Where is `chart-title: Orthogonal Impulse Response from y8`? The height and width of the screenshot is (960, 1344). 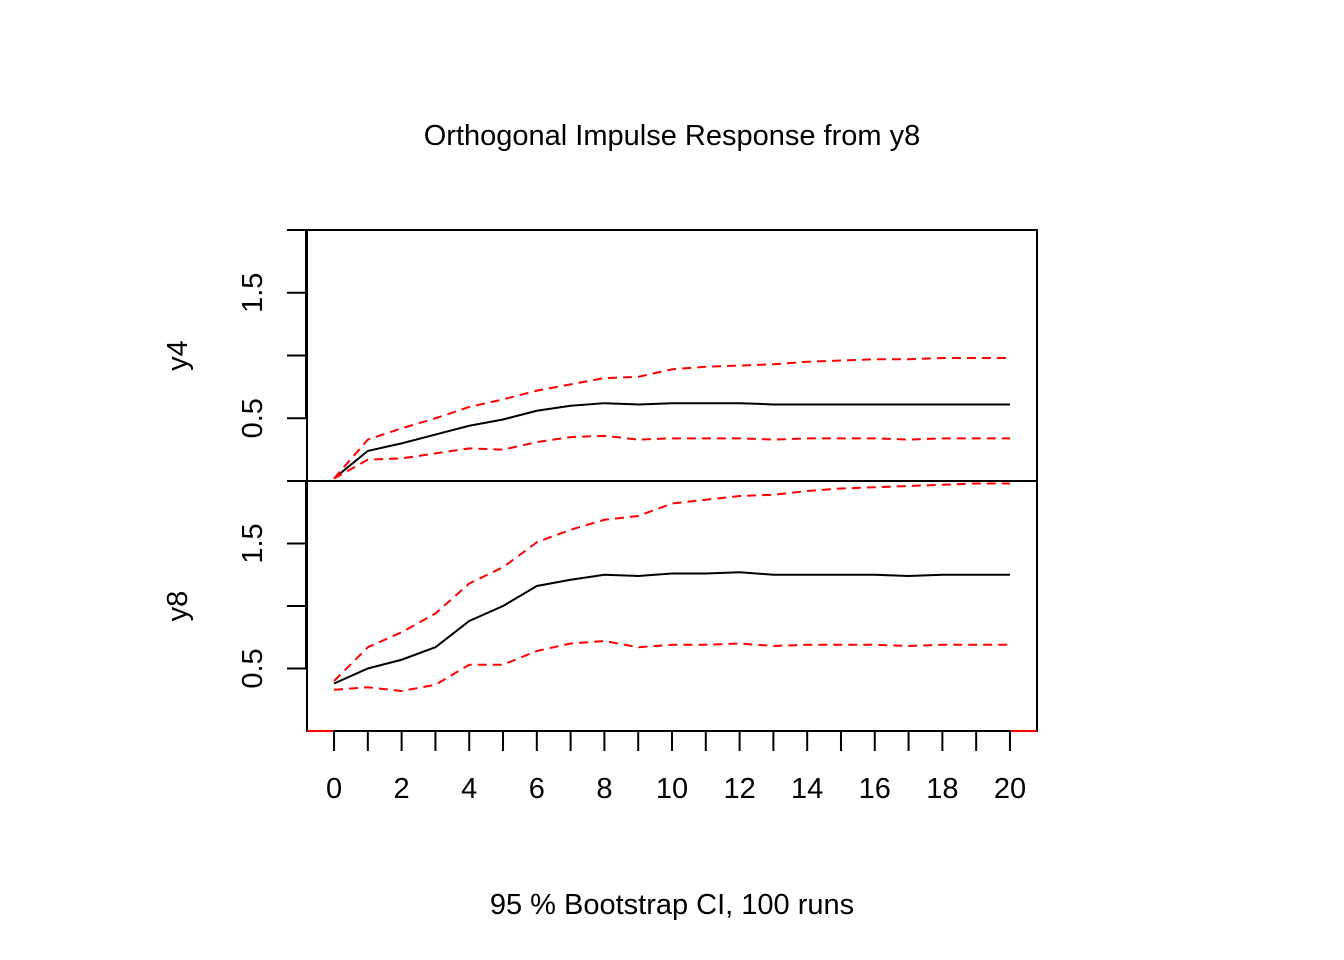
chart-title: Orthogonal Impulse Response from y8 is located at coordinates (672, 136).